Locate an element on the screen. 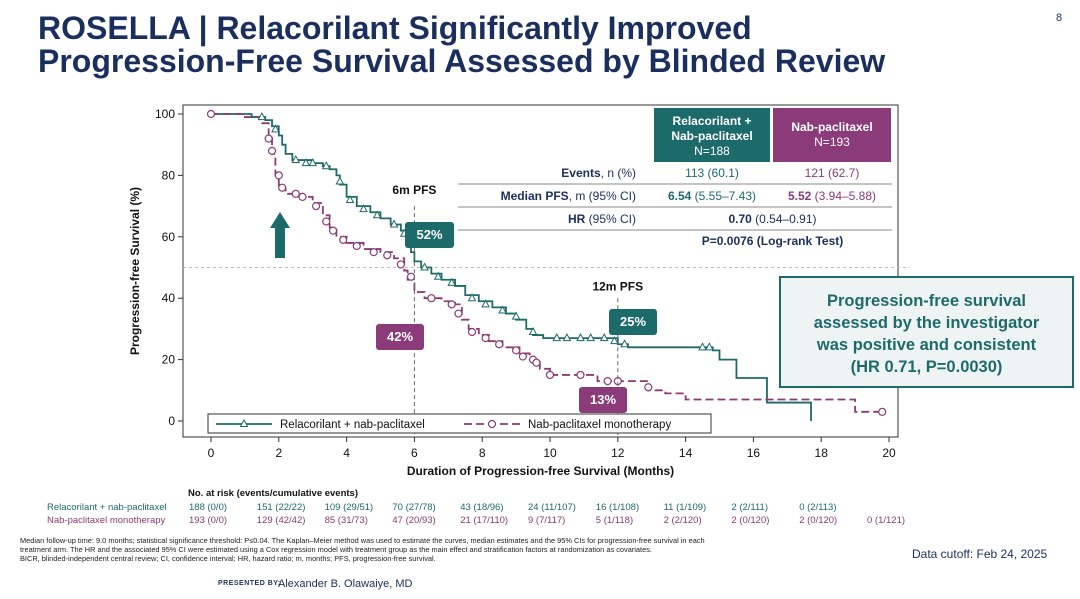 The image size is (1080, 599). header-rela-cell: Relacorilant + Nab-paclitaxel N=188 is located at coordinates (712, 135).